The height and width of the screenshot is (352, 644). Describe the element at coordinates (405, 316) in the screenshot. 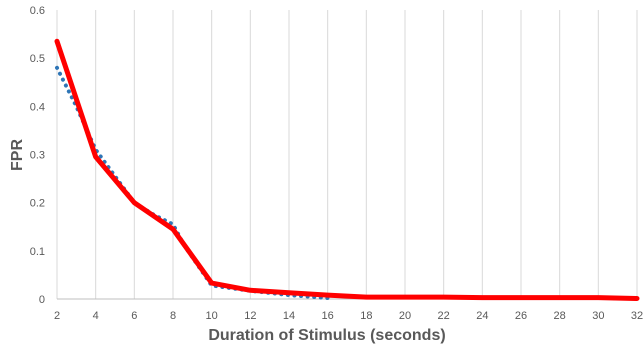

I see `x-tick-label: 20` at that location.